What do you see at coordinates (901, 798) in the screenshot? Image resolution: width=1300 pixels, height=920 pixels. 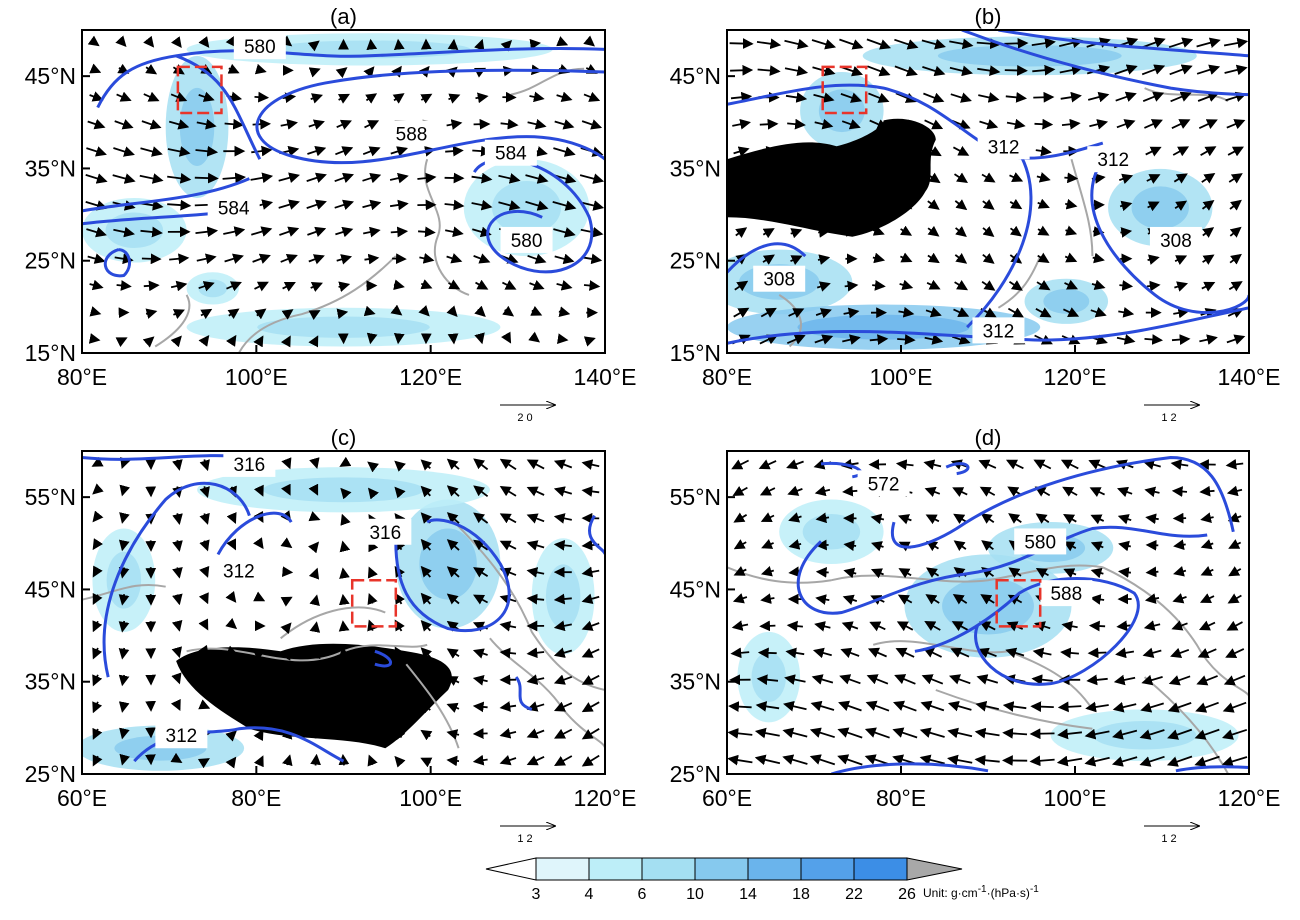 I see `x-tick-label: 80°E` at bounding box center [901, 798].